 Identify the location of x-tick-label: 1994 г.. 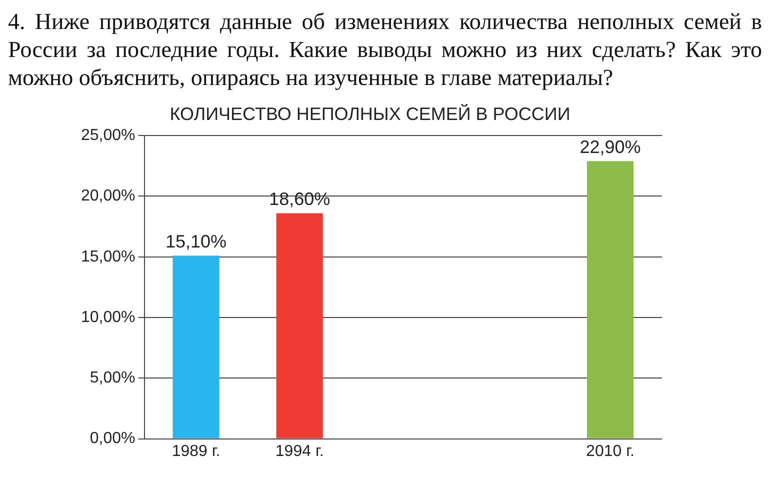
(299, 451).